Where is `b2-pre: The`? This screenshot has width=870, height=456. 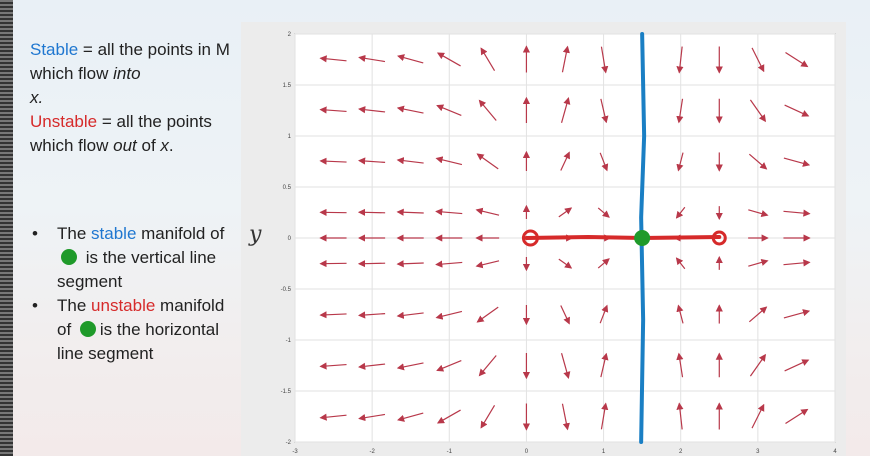 b2-pre: The is located at coordinates (74, 305).